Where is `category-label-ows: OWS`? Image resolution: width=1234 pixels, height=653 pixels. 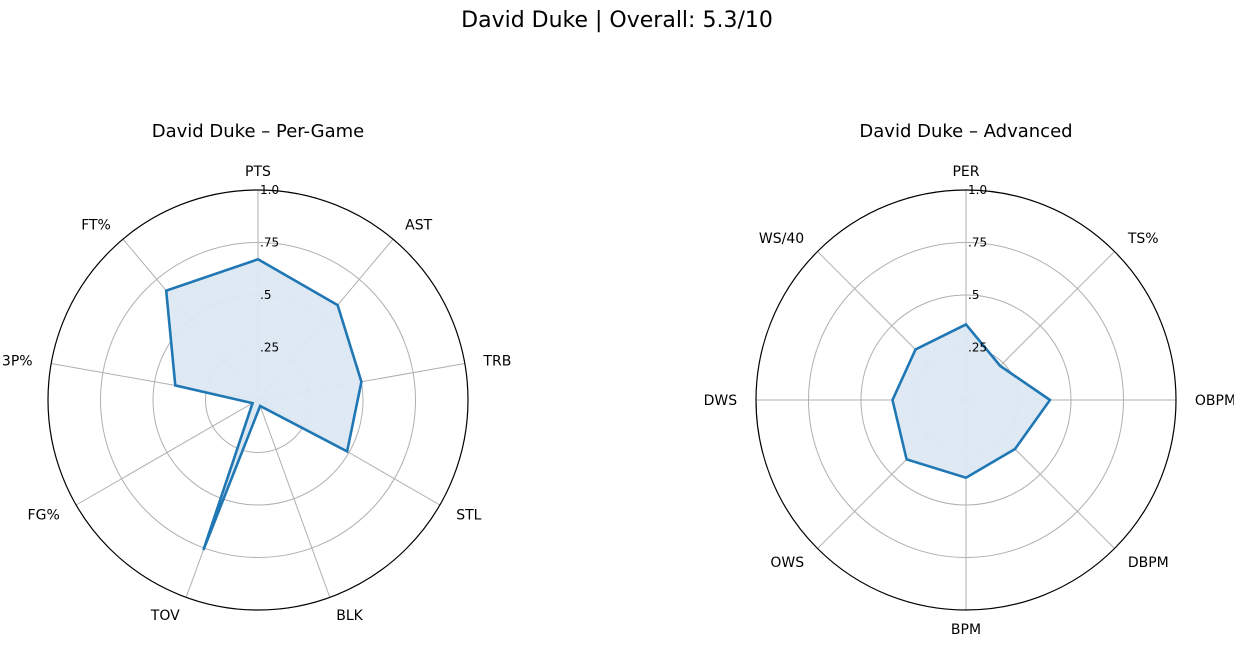 category-label-ows: OWS is located at coordinates (787, 563).